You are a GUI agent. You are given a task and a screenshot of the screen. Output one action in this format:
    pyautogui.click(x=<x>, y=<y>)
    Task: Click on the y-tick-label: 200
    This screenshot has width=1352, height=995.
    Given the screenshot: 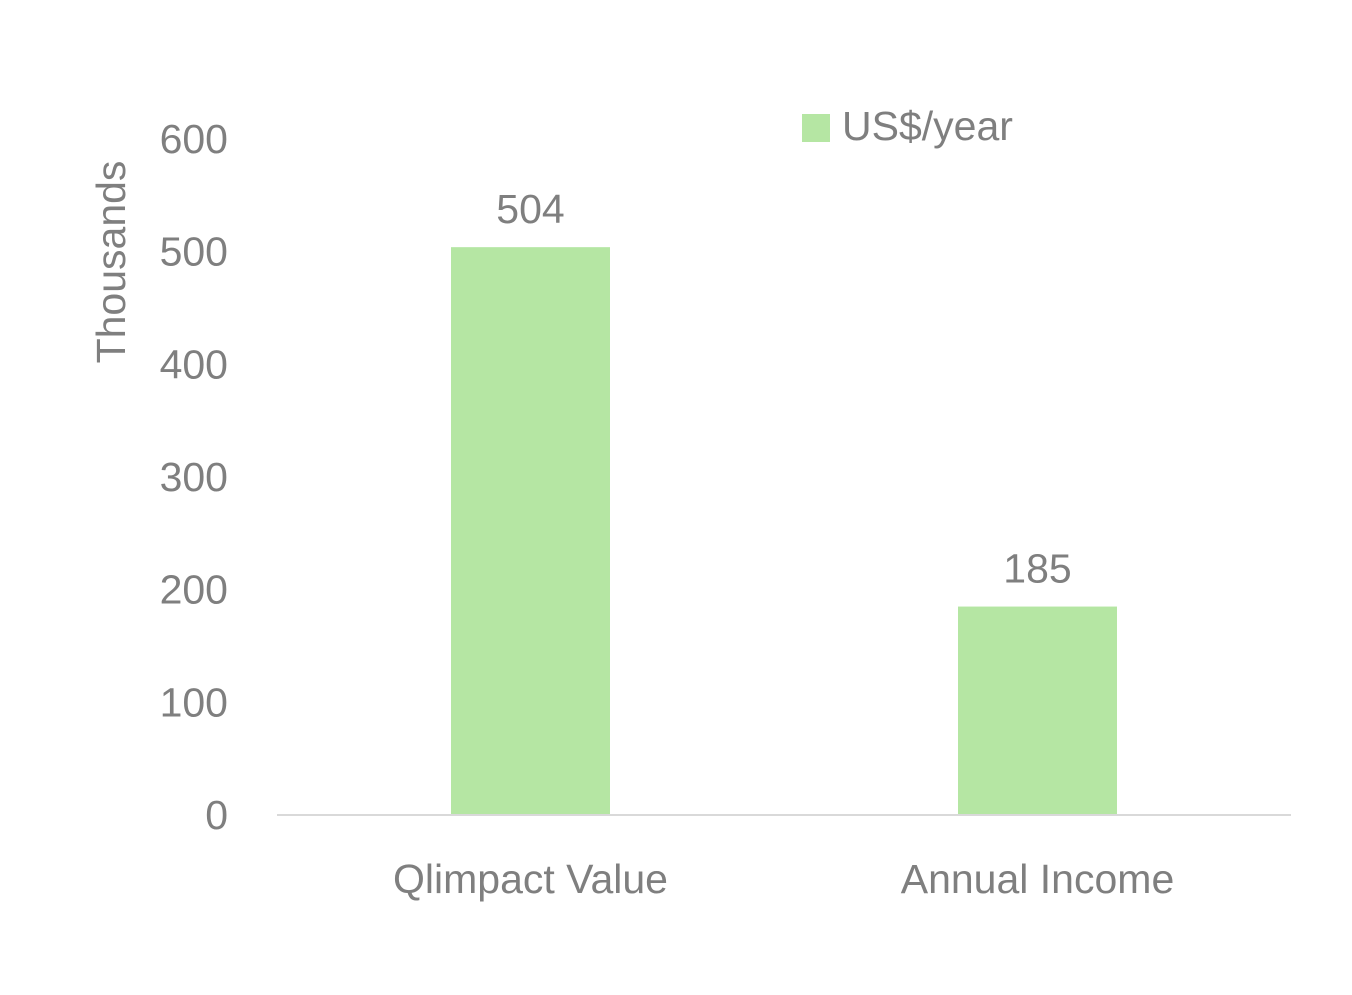 What is the action you would take?
    pyautogui.click(x=194, y=590)
    